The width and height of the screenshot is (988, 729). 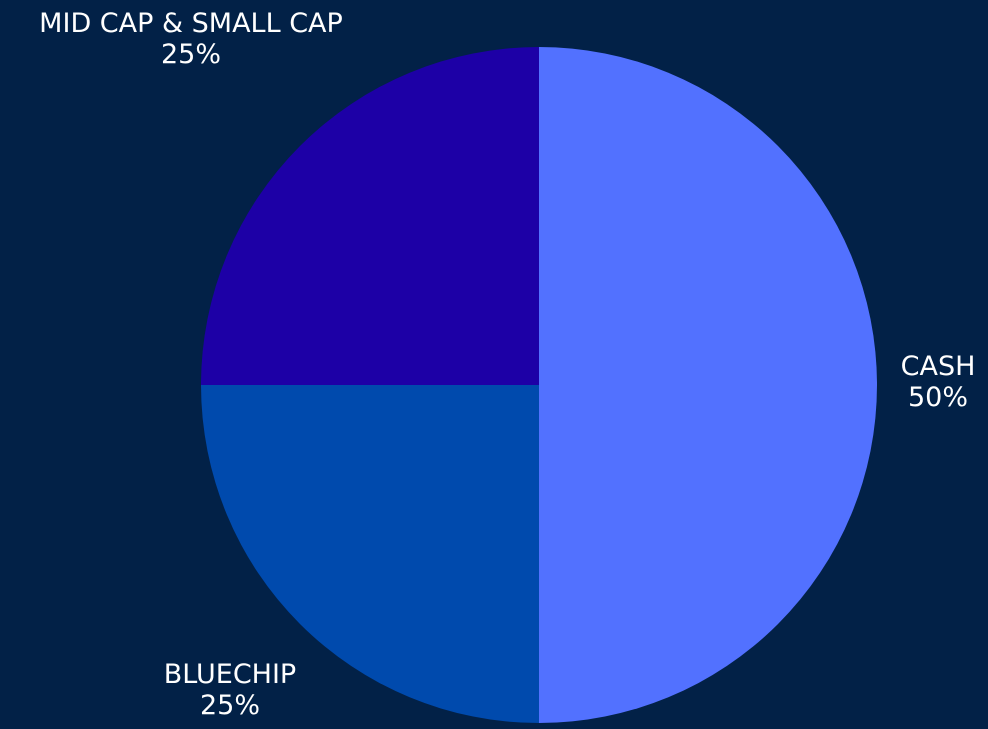 What do you see at coordinates (230, 674) in the screenshot?
I see `slice-label-bluechip-name: BLUECHIP` at bounding box center [230, 674].